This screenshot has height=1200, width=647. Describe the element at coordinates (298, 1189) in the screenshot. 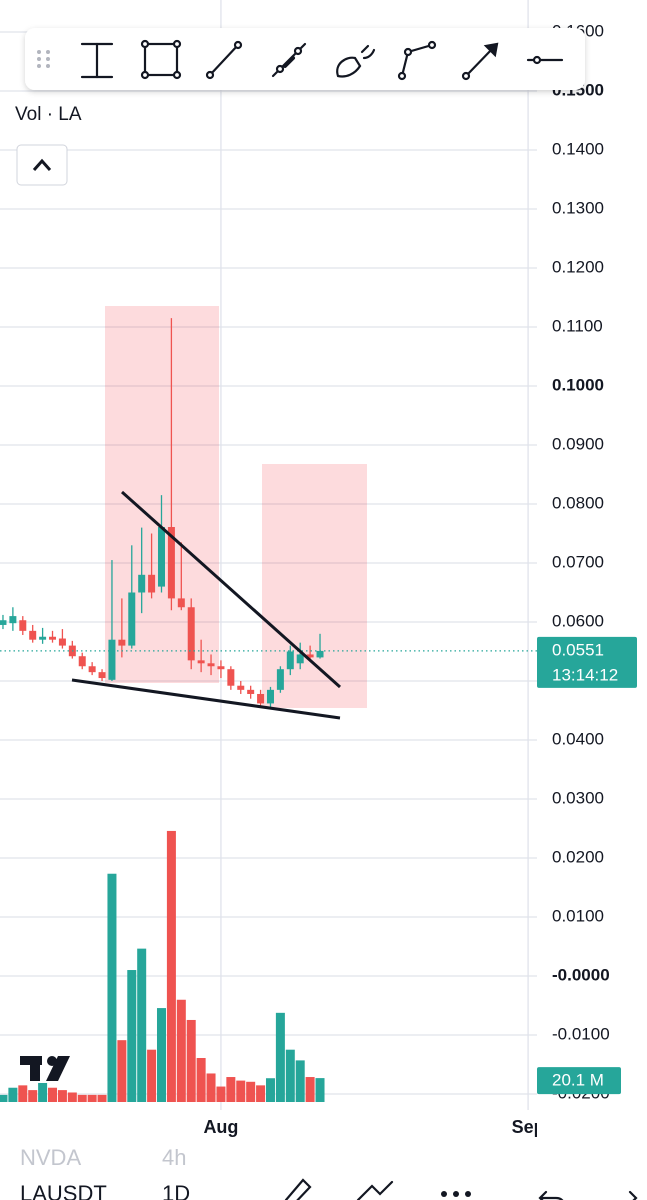

I see `draw-button` at that location.